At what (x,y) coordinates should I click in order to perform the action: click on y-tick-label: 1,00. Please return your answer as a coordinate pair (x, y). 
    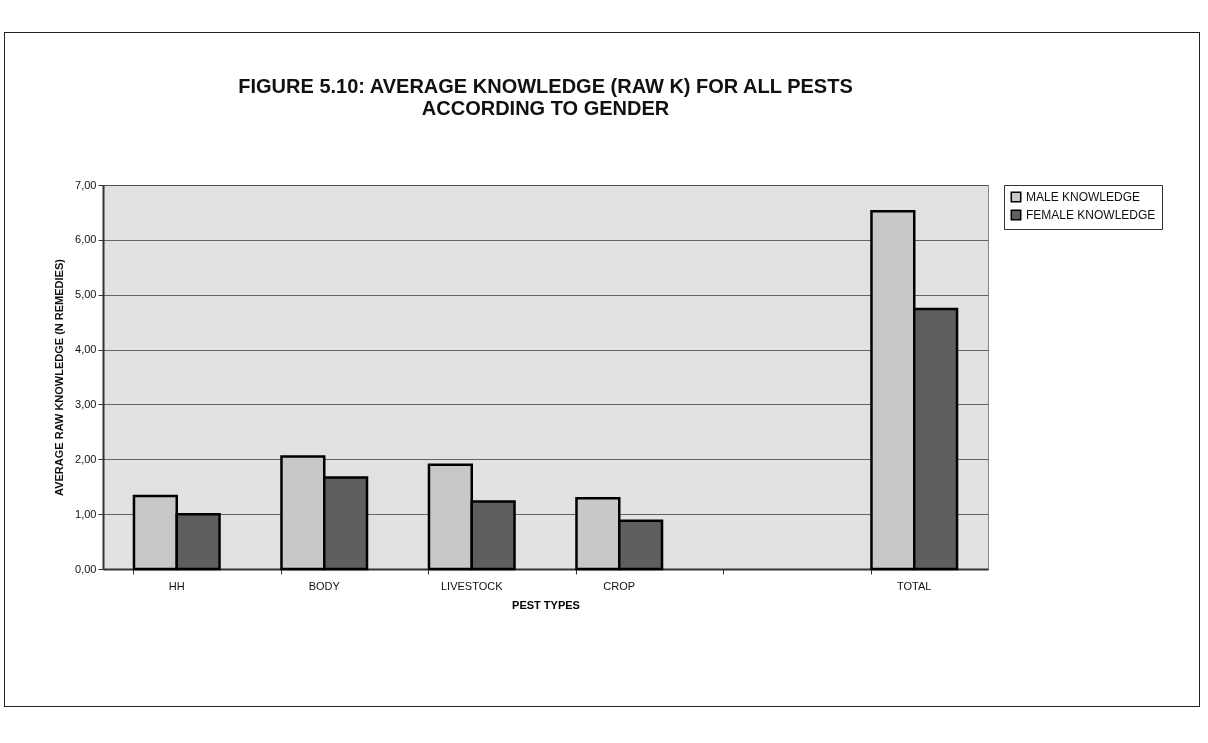
    Looking at the image, I should click on (86, 513).